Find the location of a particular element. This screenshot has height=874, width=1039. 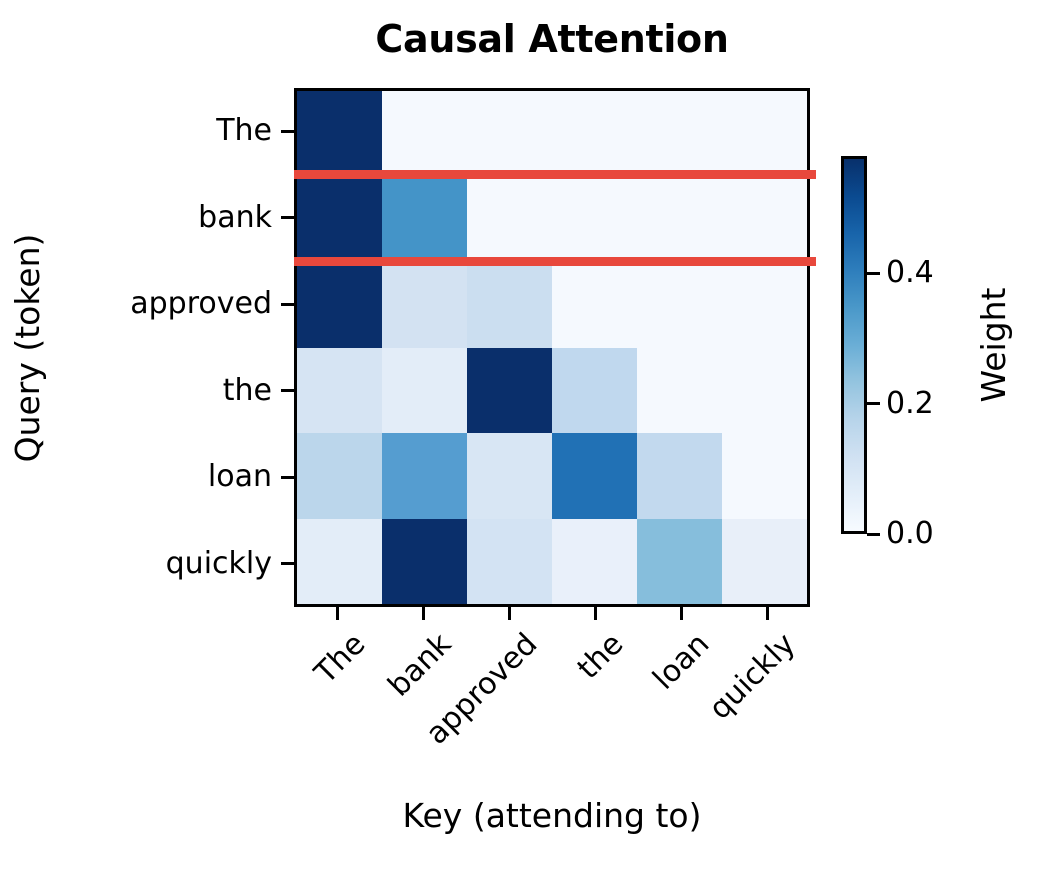

page-title: Causal Attention is located at coordinates (552, 39).